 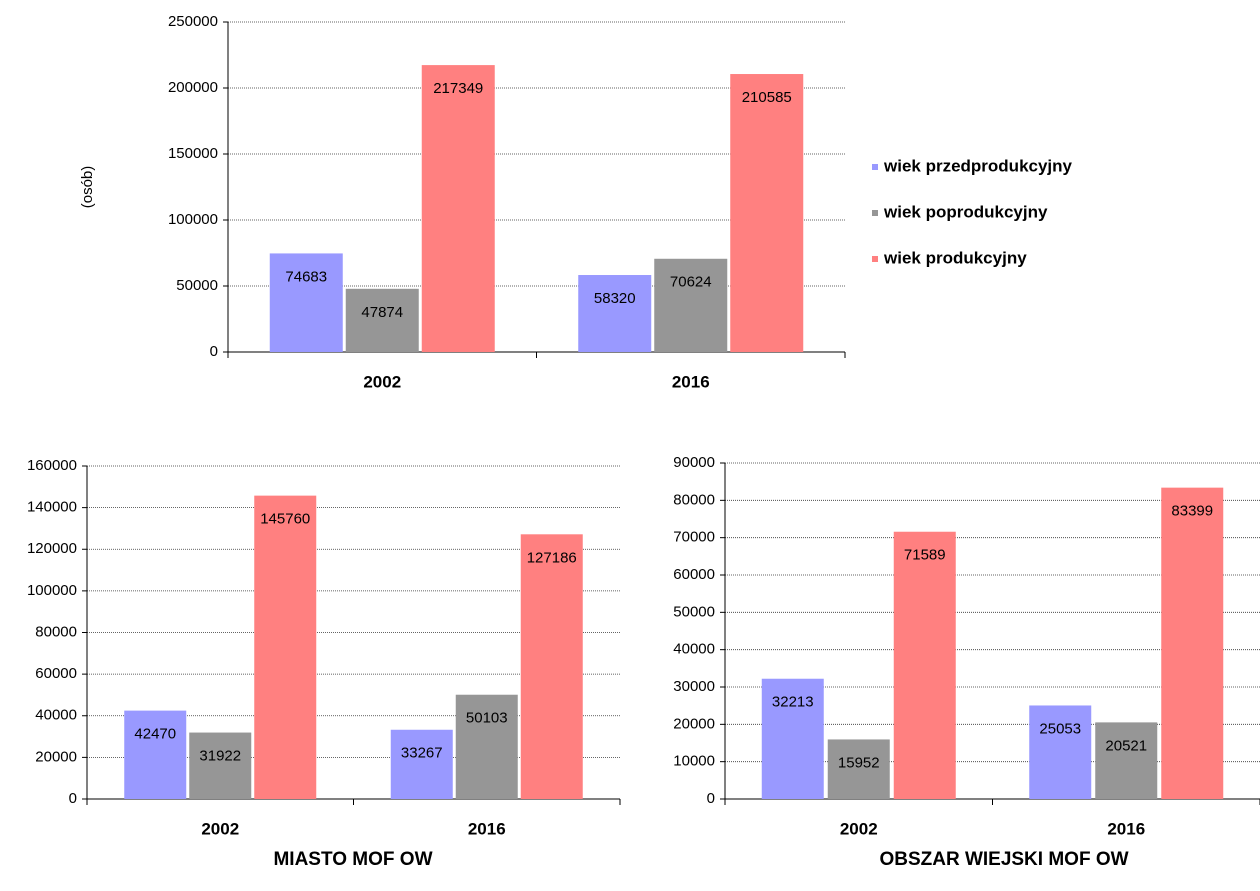 I want to click on y-tick-label: 150000, so click(x=193, y=153).